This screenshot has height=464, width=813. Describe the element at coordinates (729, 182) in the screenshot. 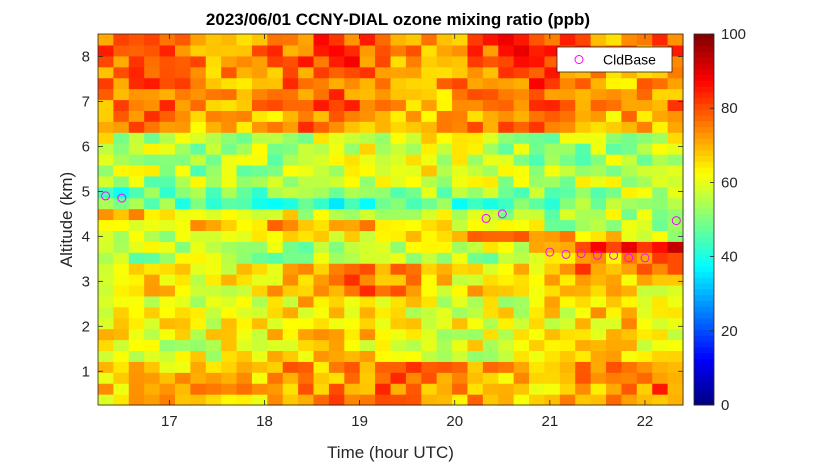

I see `colorbar-tick-label: 60` at that location.